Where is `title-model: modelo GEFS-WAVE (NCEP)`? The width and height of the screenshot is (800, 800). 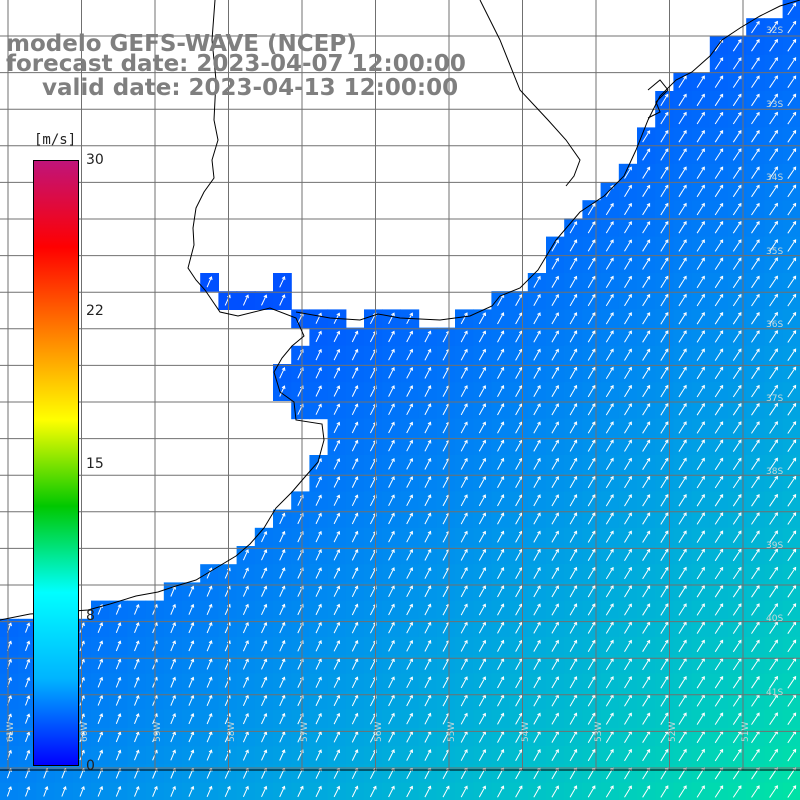
title-model: modelo GEFS-WAVE (NCEP) is located at coordinates (181, 44).